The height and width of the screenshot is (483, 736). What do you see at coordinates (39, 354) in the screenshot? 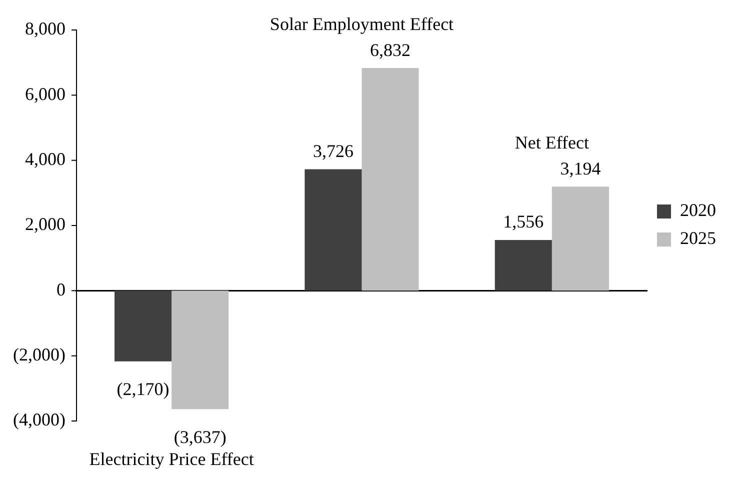
I see `y-tick-label: (2,000)` at bounding box center [39, 354].